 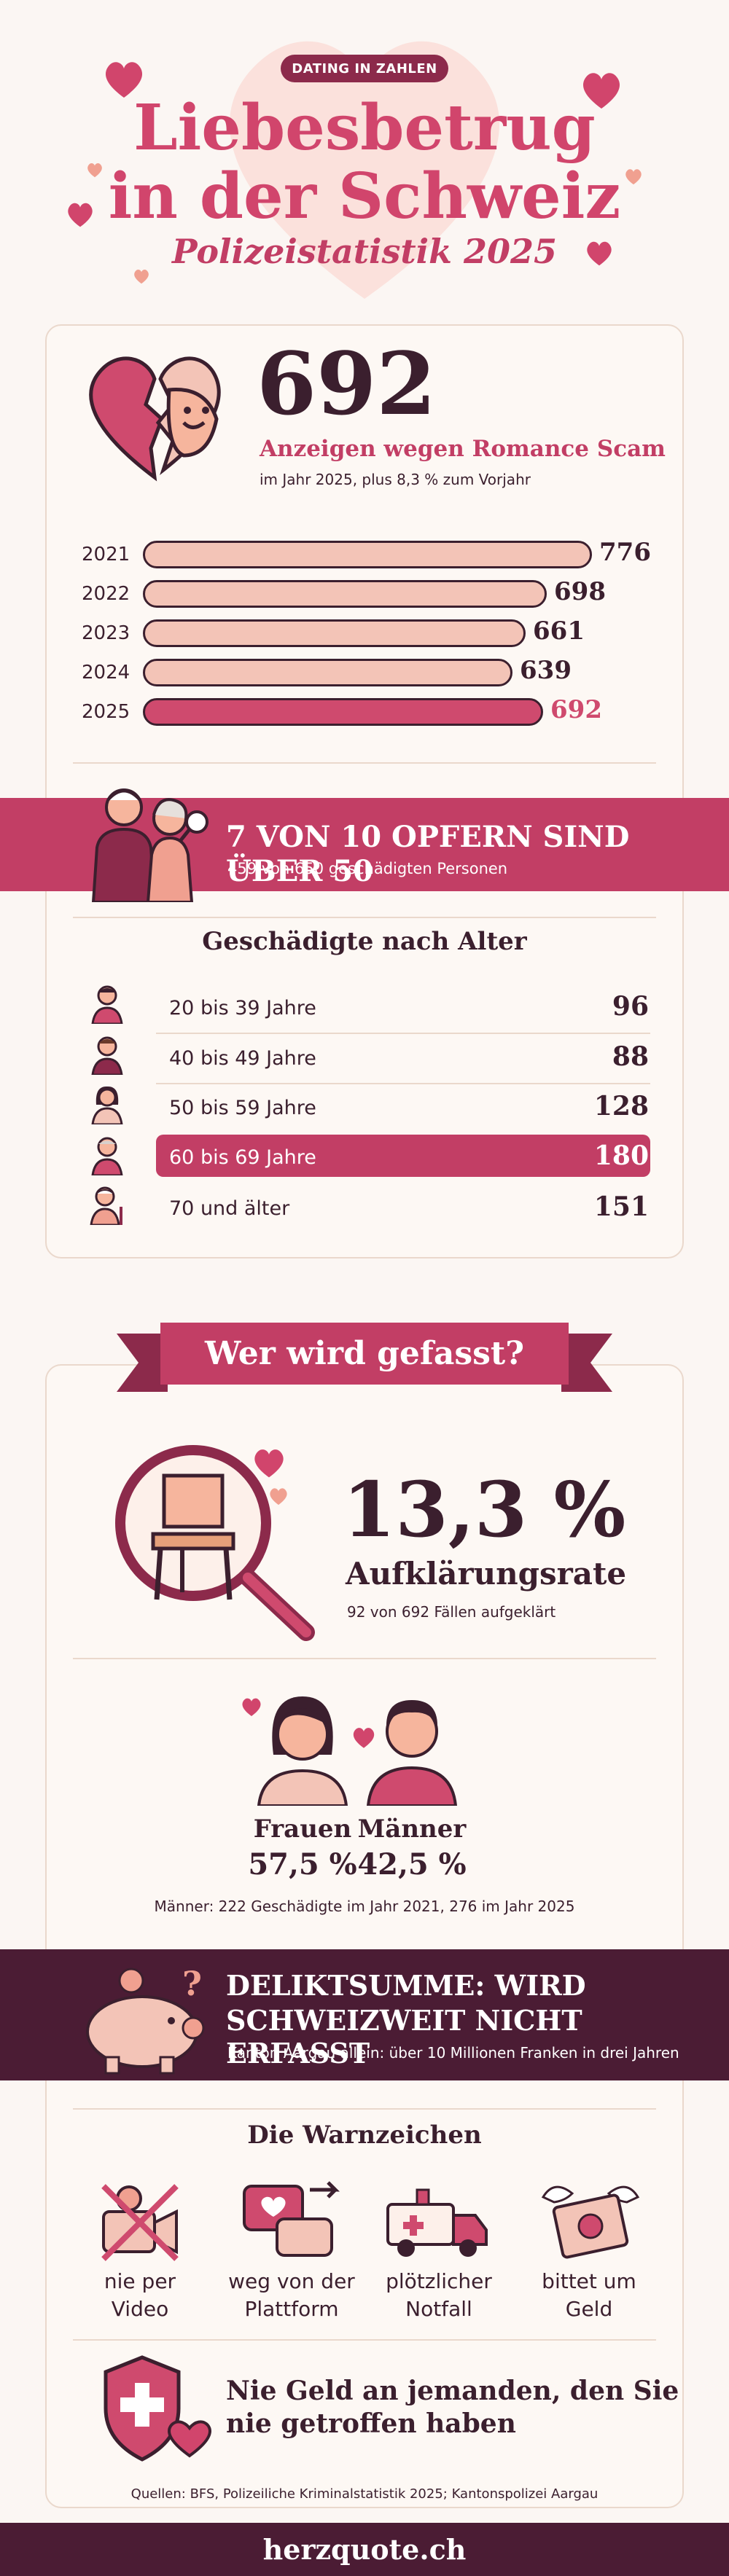 What do you see at coordinates (590, 2222) in the screenshot?
I see `flying-money-icon` at bounding box center [590, 2222].